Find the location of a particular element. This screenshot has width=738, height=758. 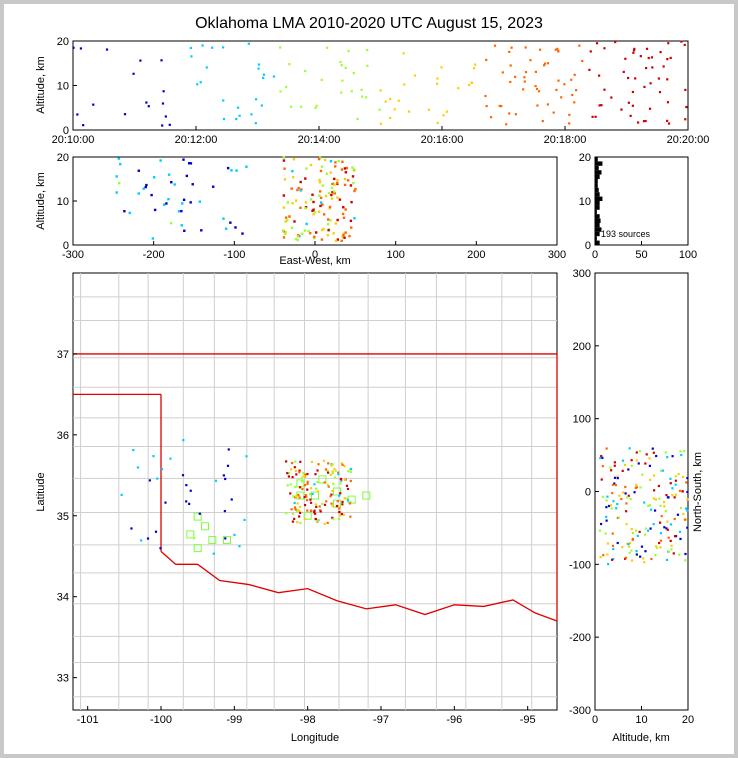

x-tick-label: 20:18:00 is located at coordinates (565, 140).